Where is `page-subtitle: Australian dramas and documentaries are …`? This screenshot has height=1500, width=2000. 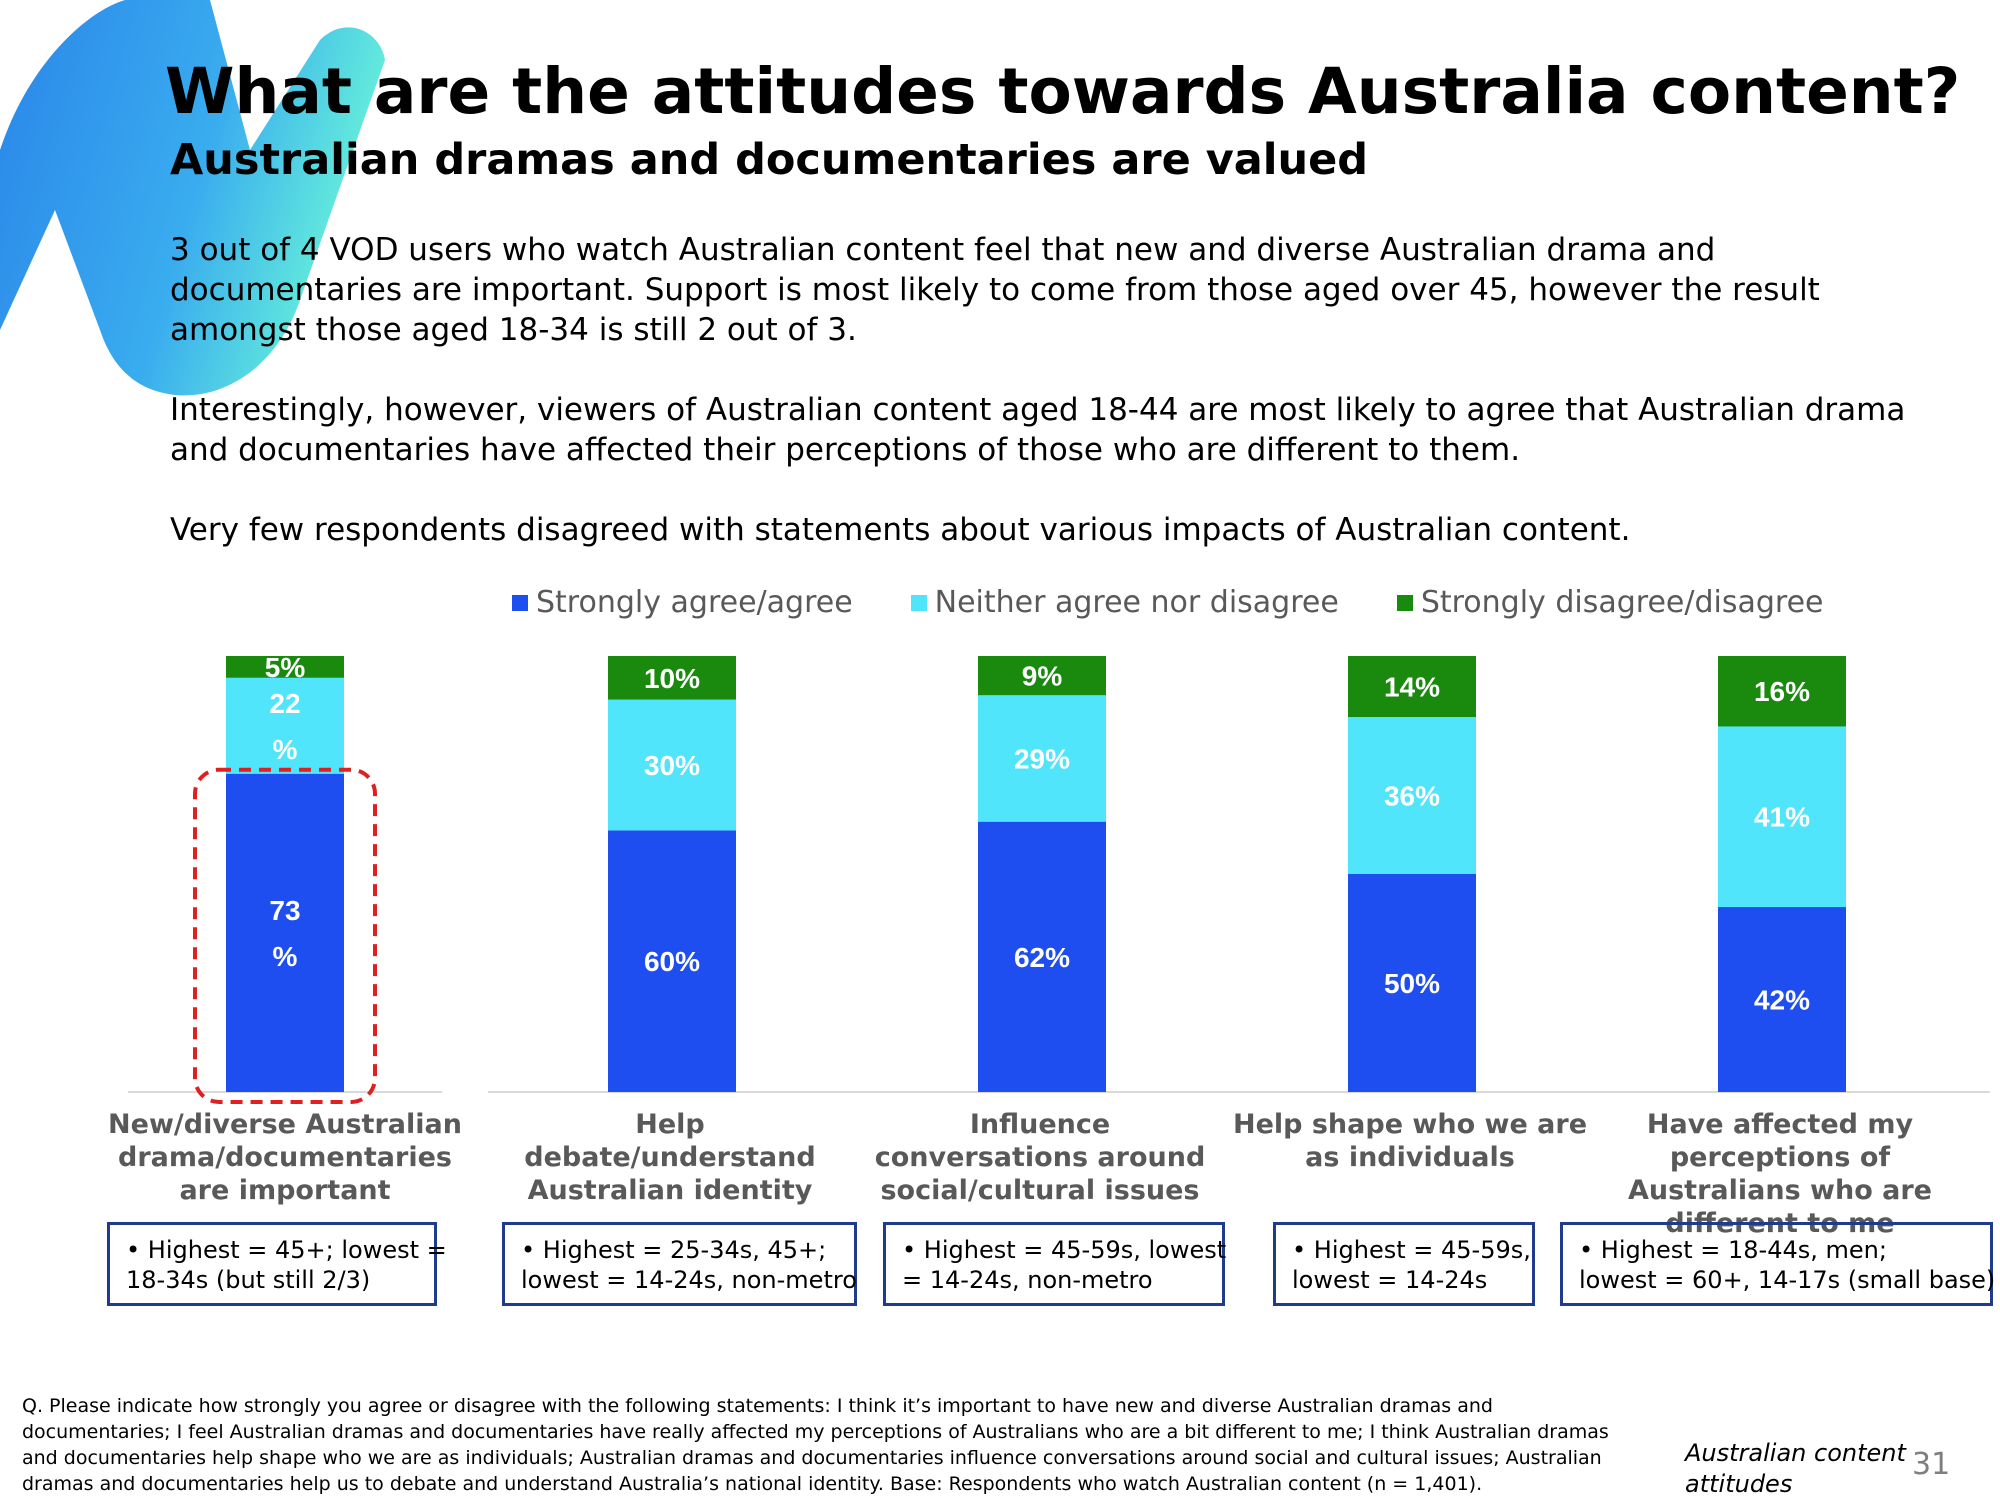 page-subtitle: Australian dramas and documentaries are … is located at coordinates (769, 160).